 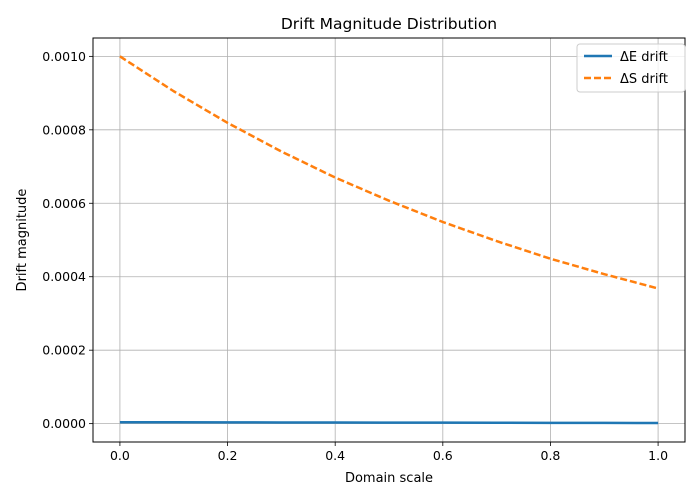 I want to click on y-axis-ticks: 0.0000 0.0002 0.0004 0.0006 0.0008 0.0010, so click(x=67, y=240).